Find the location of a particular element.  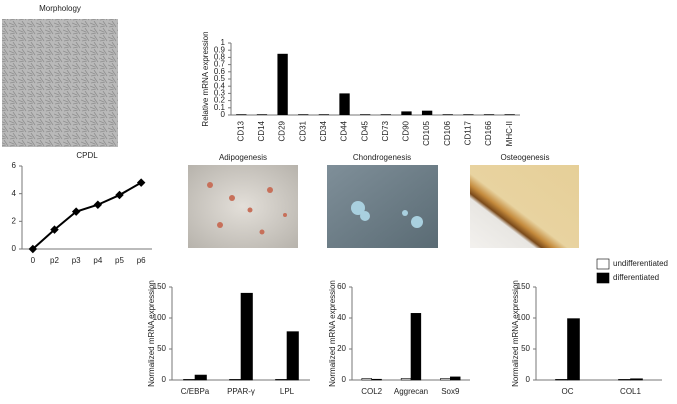

x-tick-label: CD106 is located at coordinates (447, 132).